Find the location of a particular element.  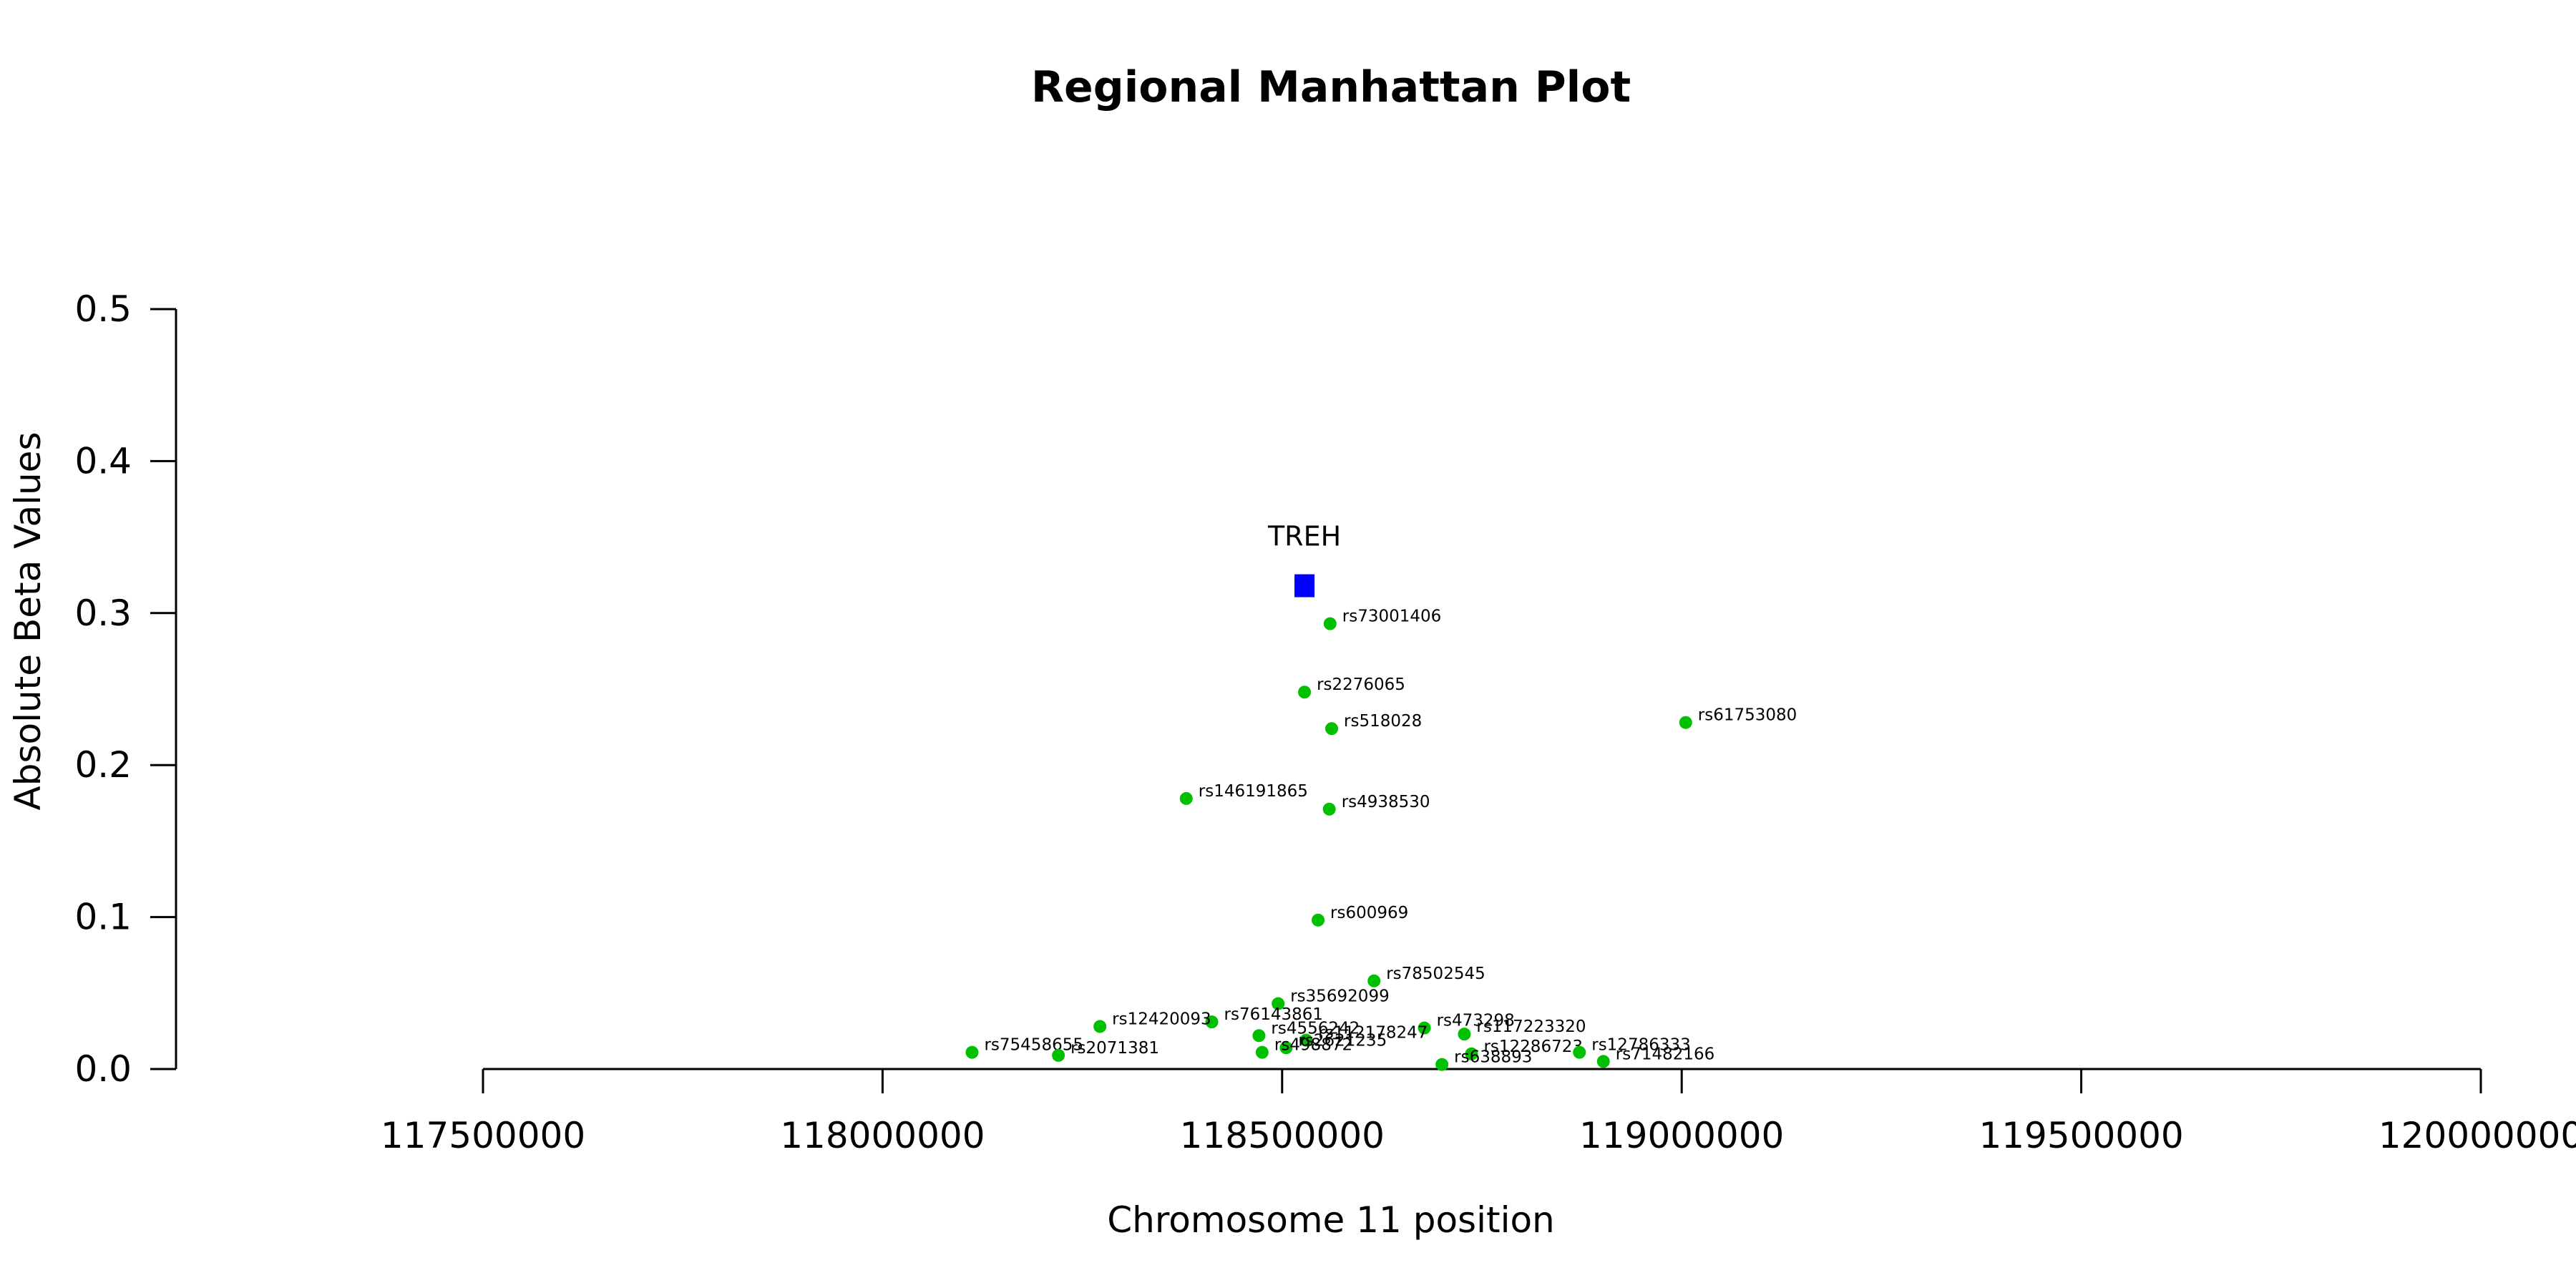

y-tick-label: 0.0 is located at coordinates (103, 1069).